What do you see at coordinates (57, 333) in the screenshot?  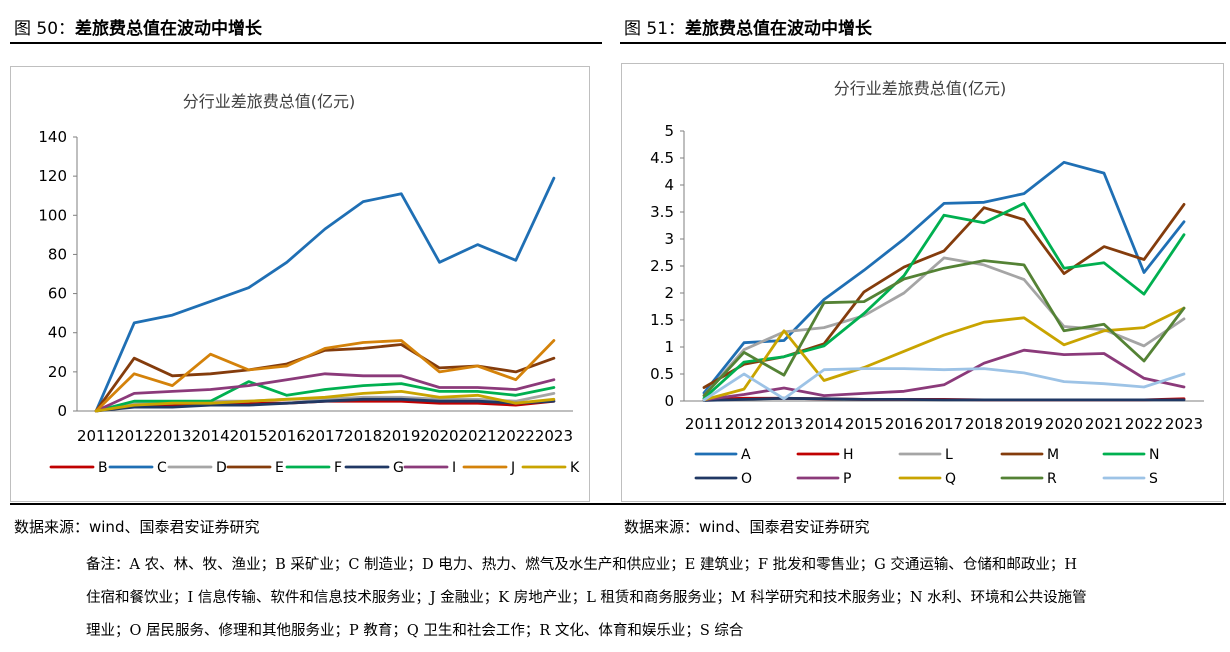 I see `left-y-tick-label: 40` at bounding box center [57, 333].